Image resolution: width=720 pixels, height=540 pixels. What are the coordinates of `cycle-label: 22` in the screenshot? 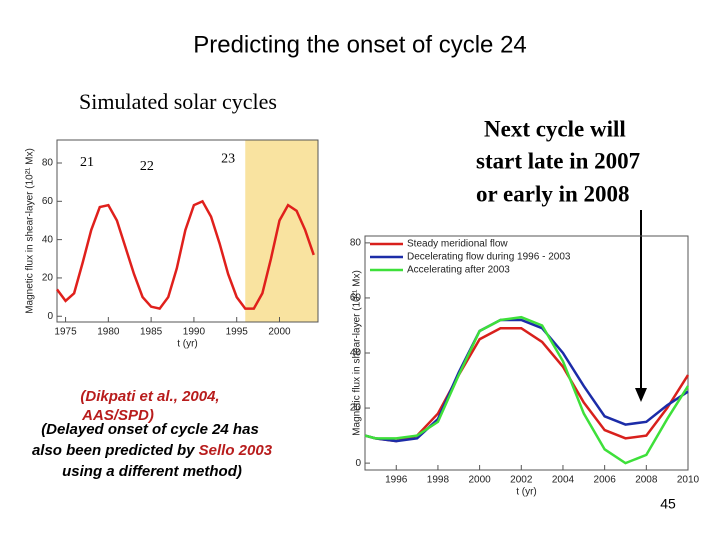 It's located at (147, 166).